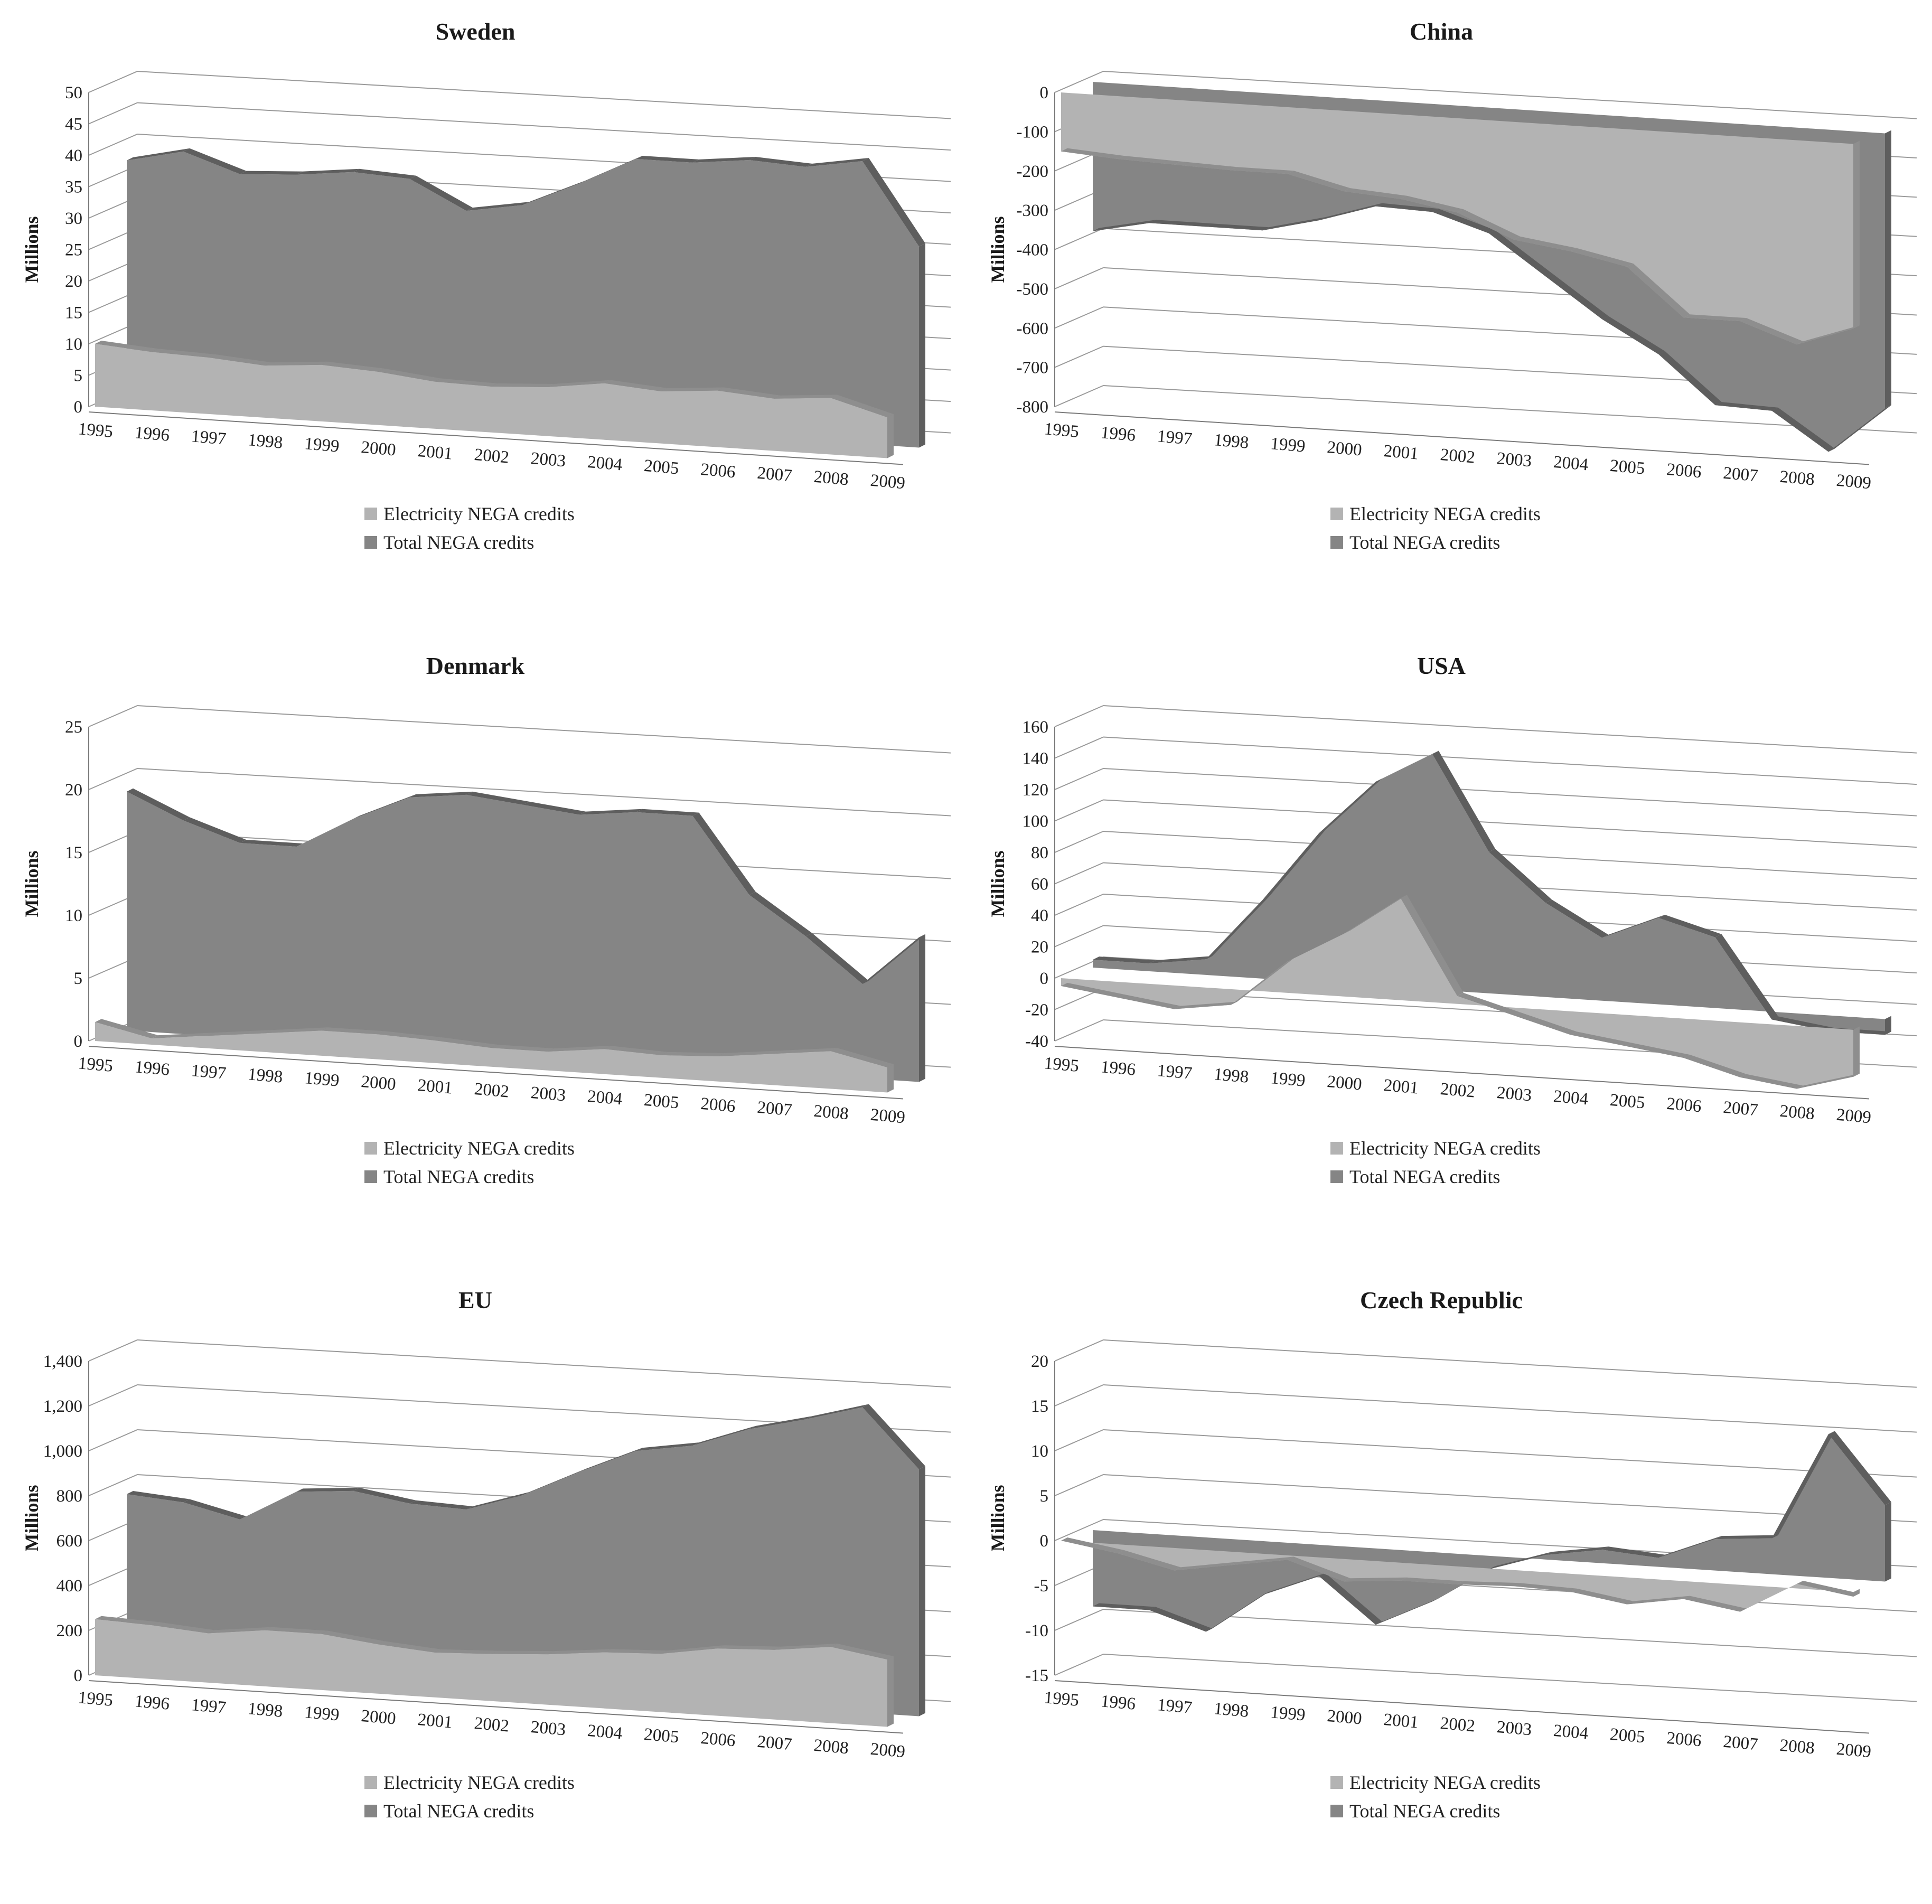  Describe the element at coordinates (73, 251) in the screenshot. I see `sweden-y-tick-label: 25` at that location.